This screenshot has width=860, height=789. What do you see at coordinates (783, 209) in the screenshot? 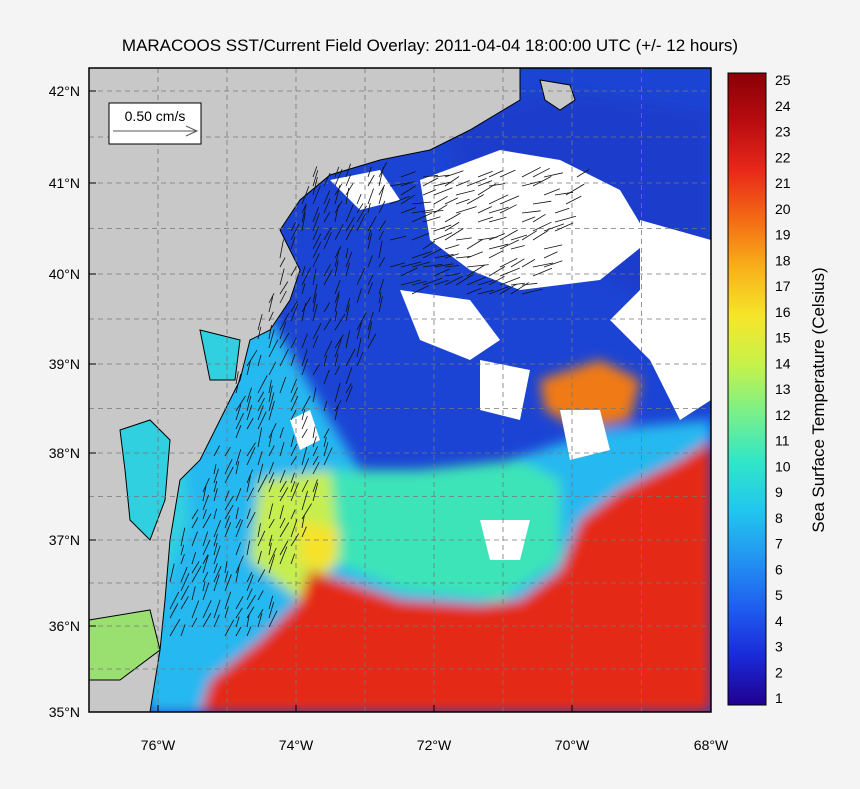
I see `colorbar-tick-label: 20` at bounding box center [783, 209].